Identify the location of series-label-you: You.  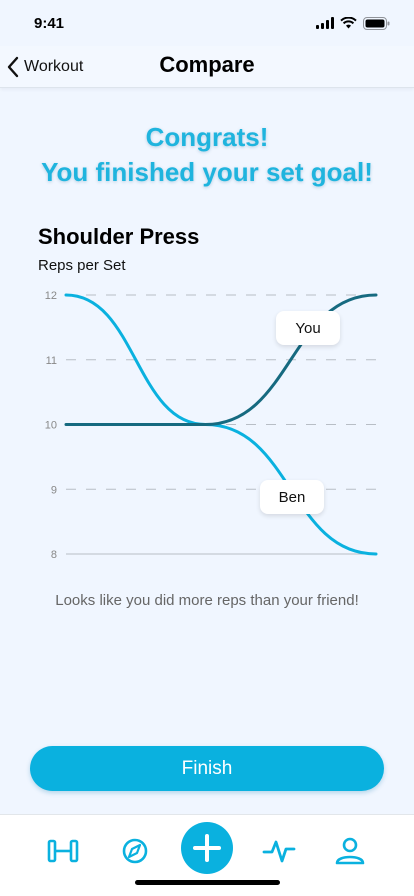
(308, 328).